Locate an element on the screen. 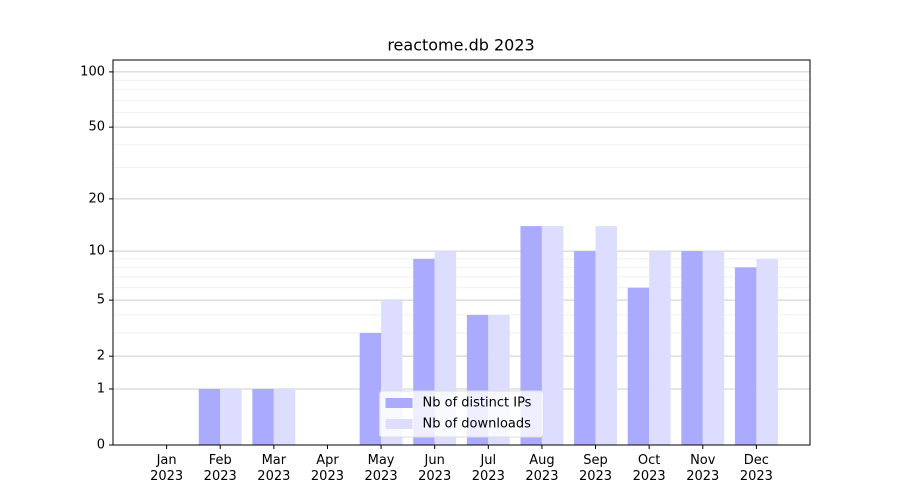 The width and height of the screenshot is (900, 500). legend-label: Nb of downloads is located at coordinates (477, 424).